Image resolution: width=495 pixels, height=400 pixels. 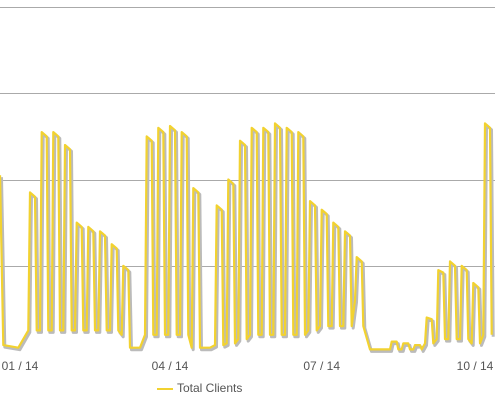 I want to click on x-tick-label: 07 / 14, so click(x=321, y=366).